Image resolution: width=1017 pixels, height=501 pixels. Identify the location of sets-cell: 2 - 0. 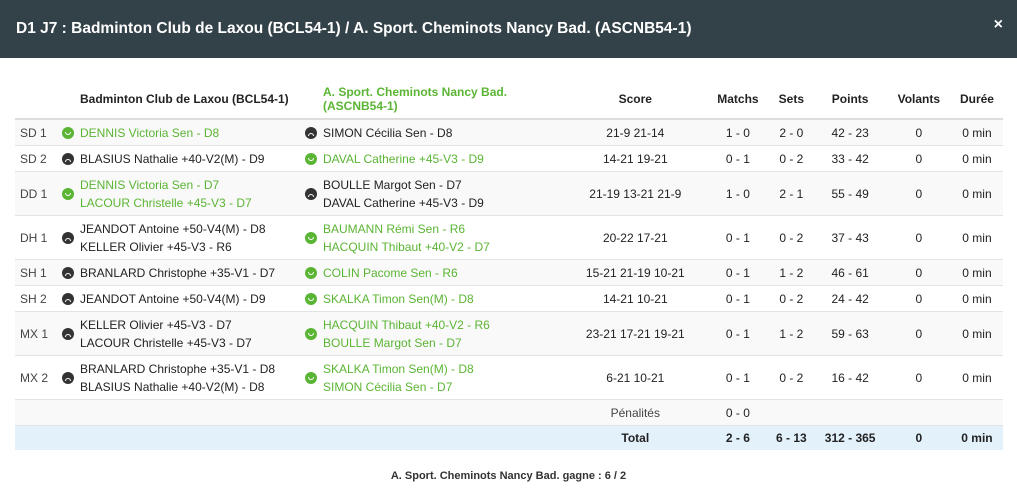
(791, 132).